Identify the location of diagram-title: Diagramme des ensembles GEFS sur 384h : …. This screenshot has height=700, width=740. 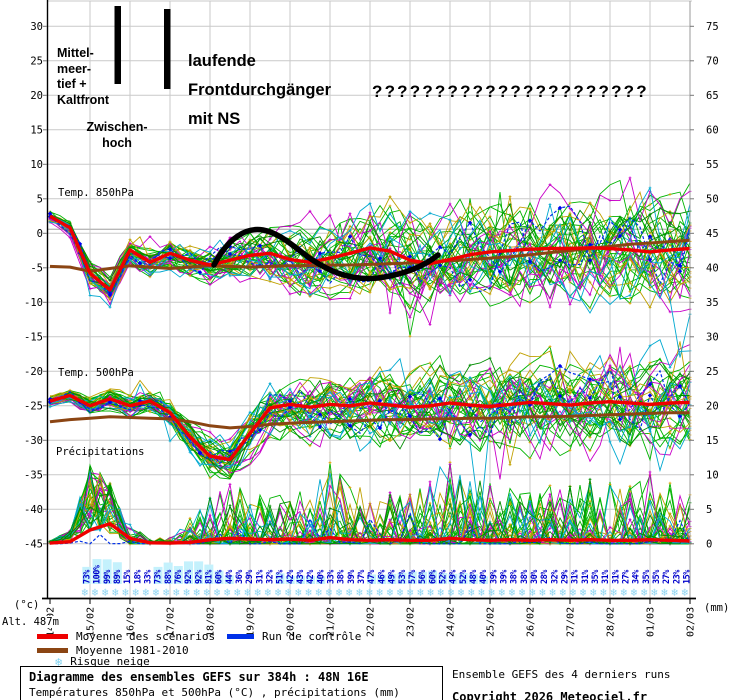
(199, 677).